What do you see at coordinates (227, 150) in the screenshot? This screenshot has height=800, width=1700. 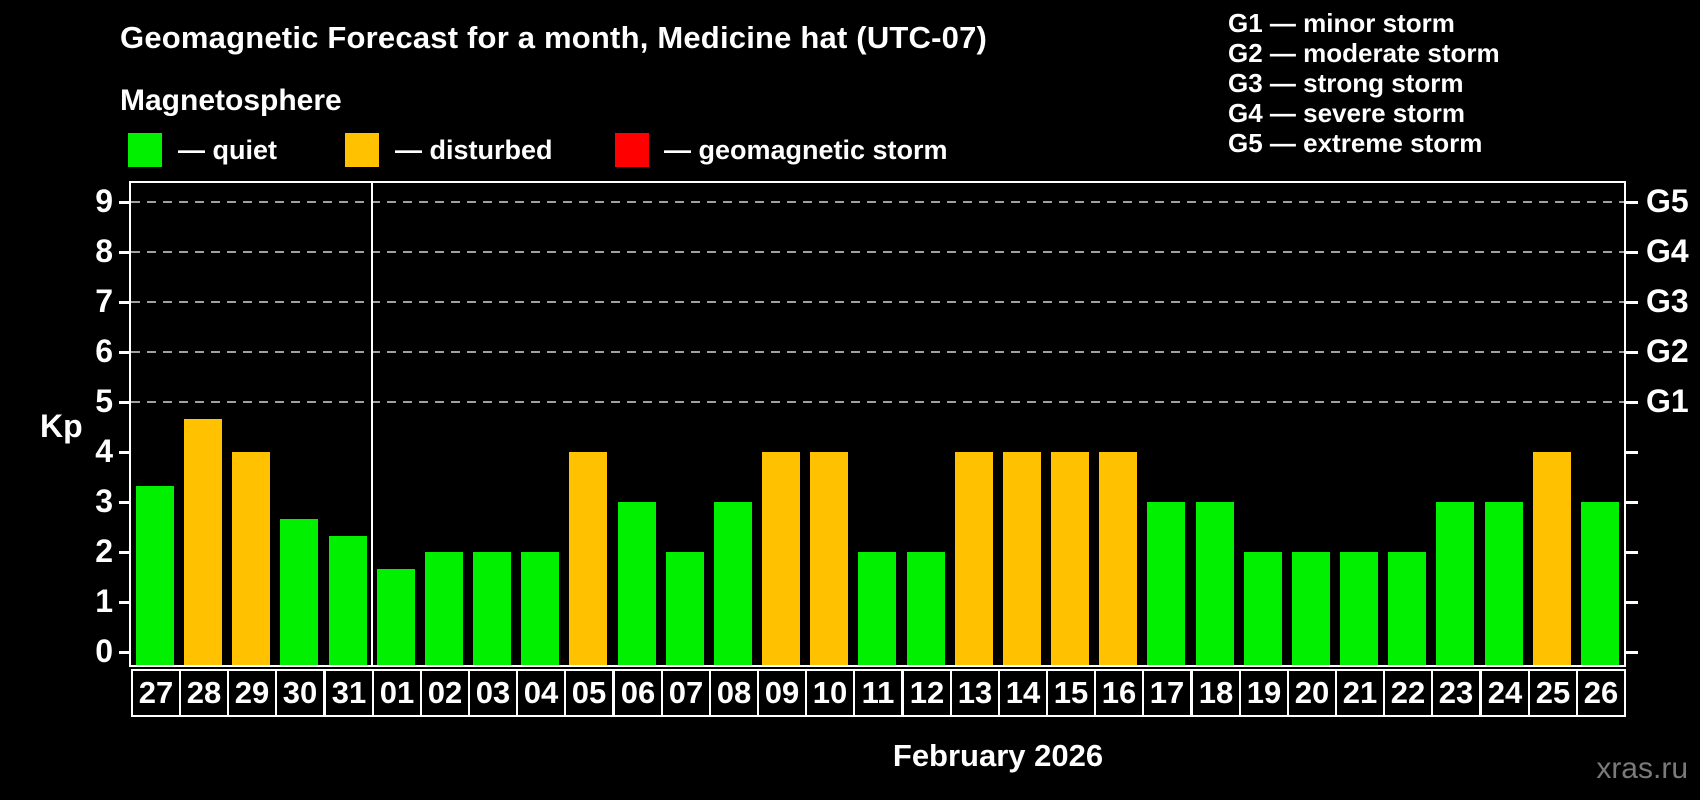 I see `quiet-legend-label: — quiet` at bounding box center [227, 150].